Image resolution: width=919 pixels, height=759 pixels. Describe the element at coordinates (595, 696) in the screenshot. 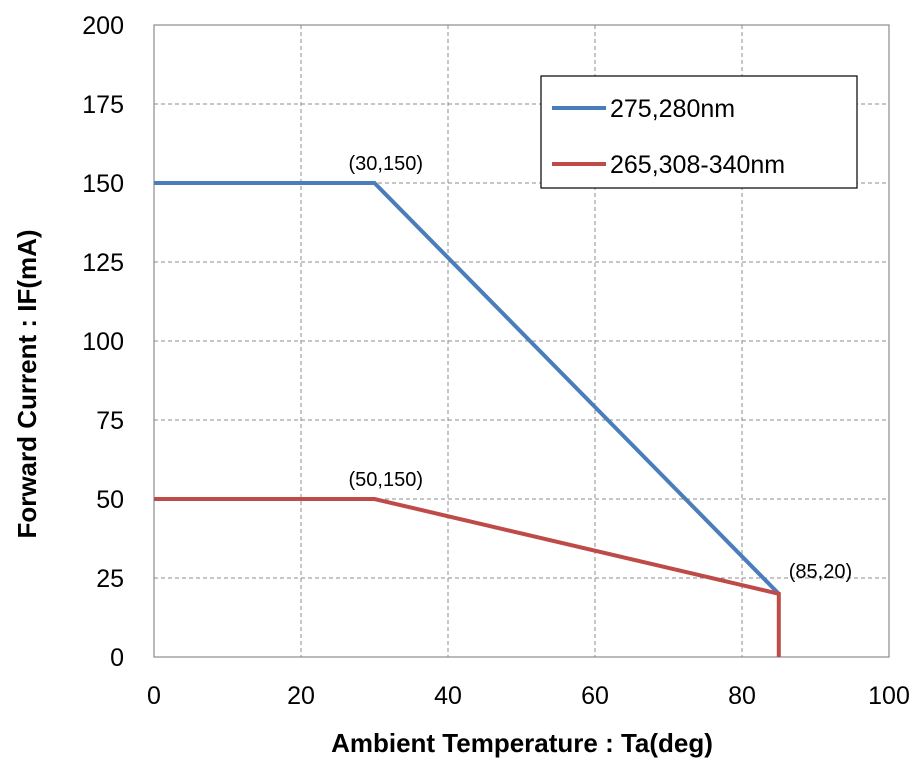

I see `x-tick-label: 60` at that location.